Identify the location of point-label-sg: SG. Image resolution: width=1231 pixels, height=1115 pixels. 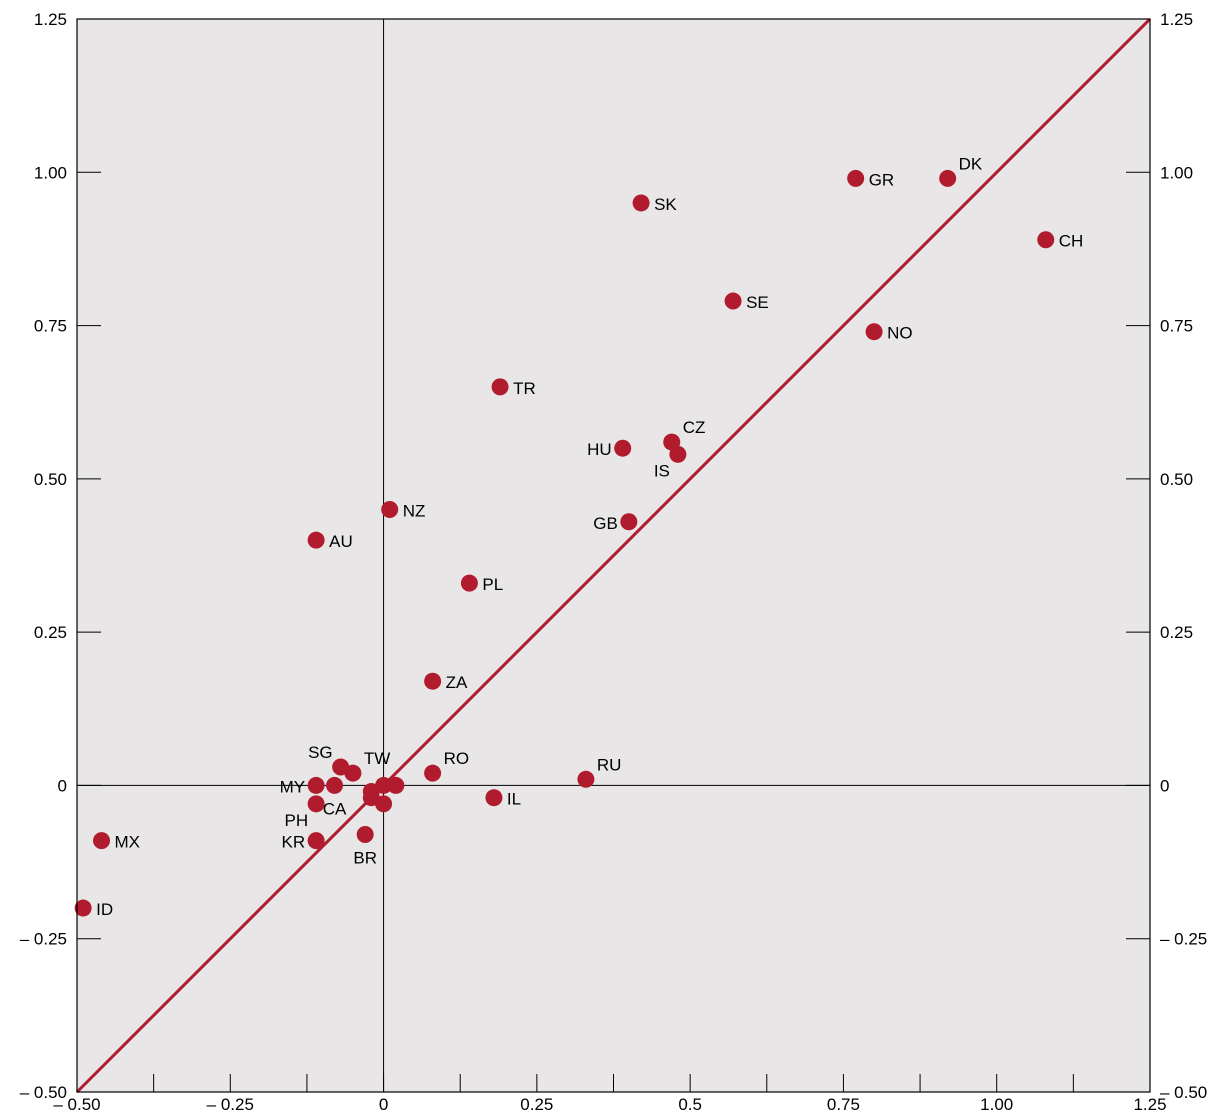
(320, 752).